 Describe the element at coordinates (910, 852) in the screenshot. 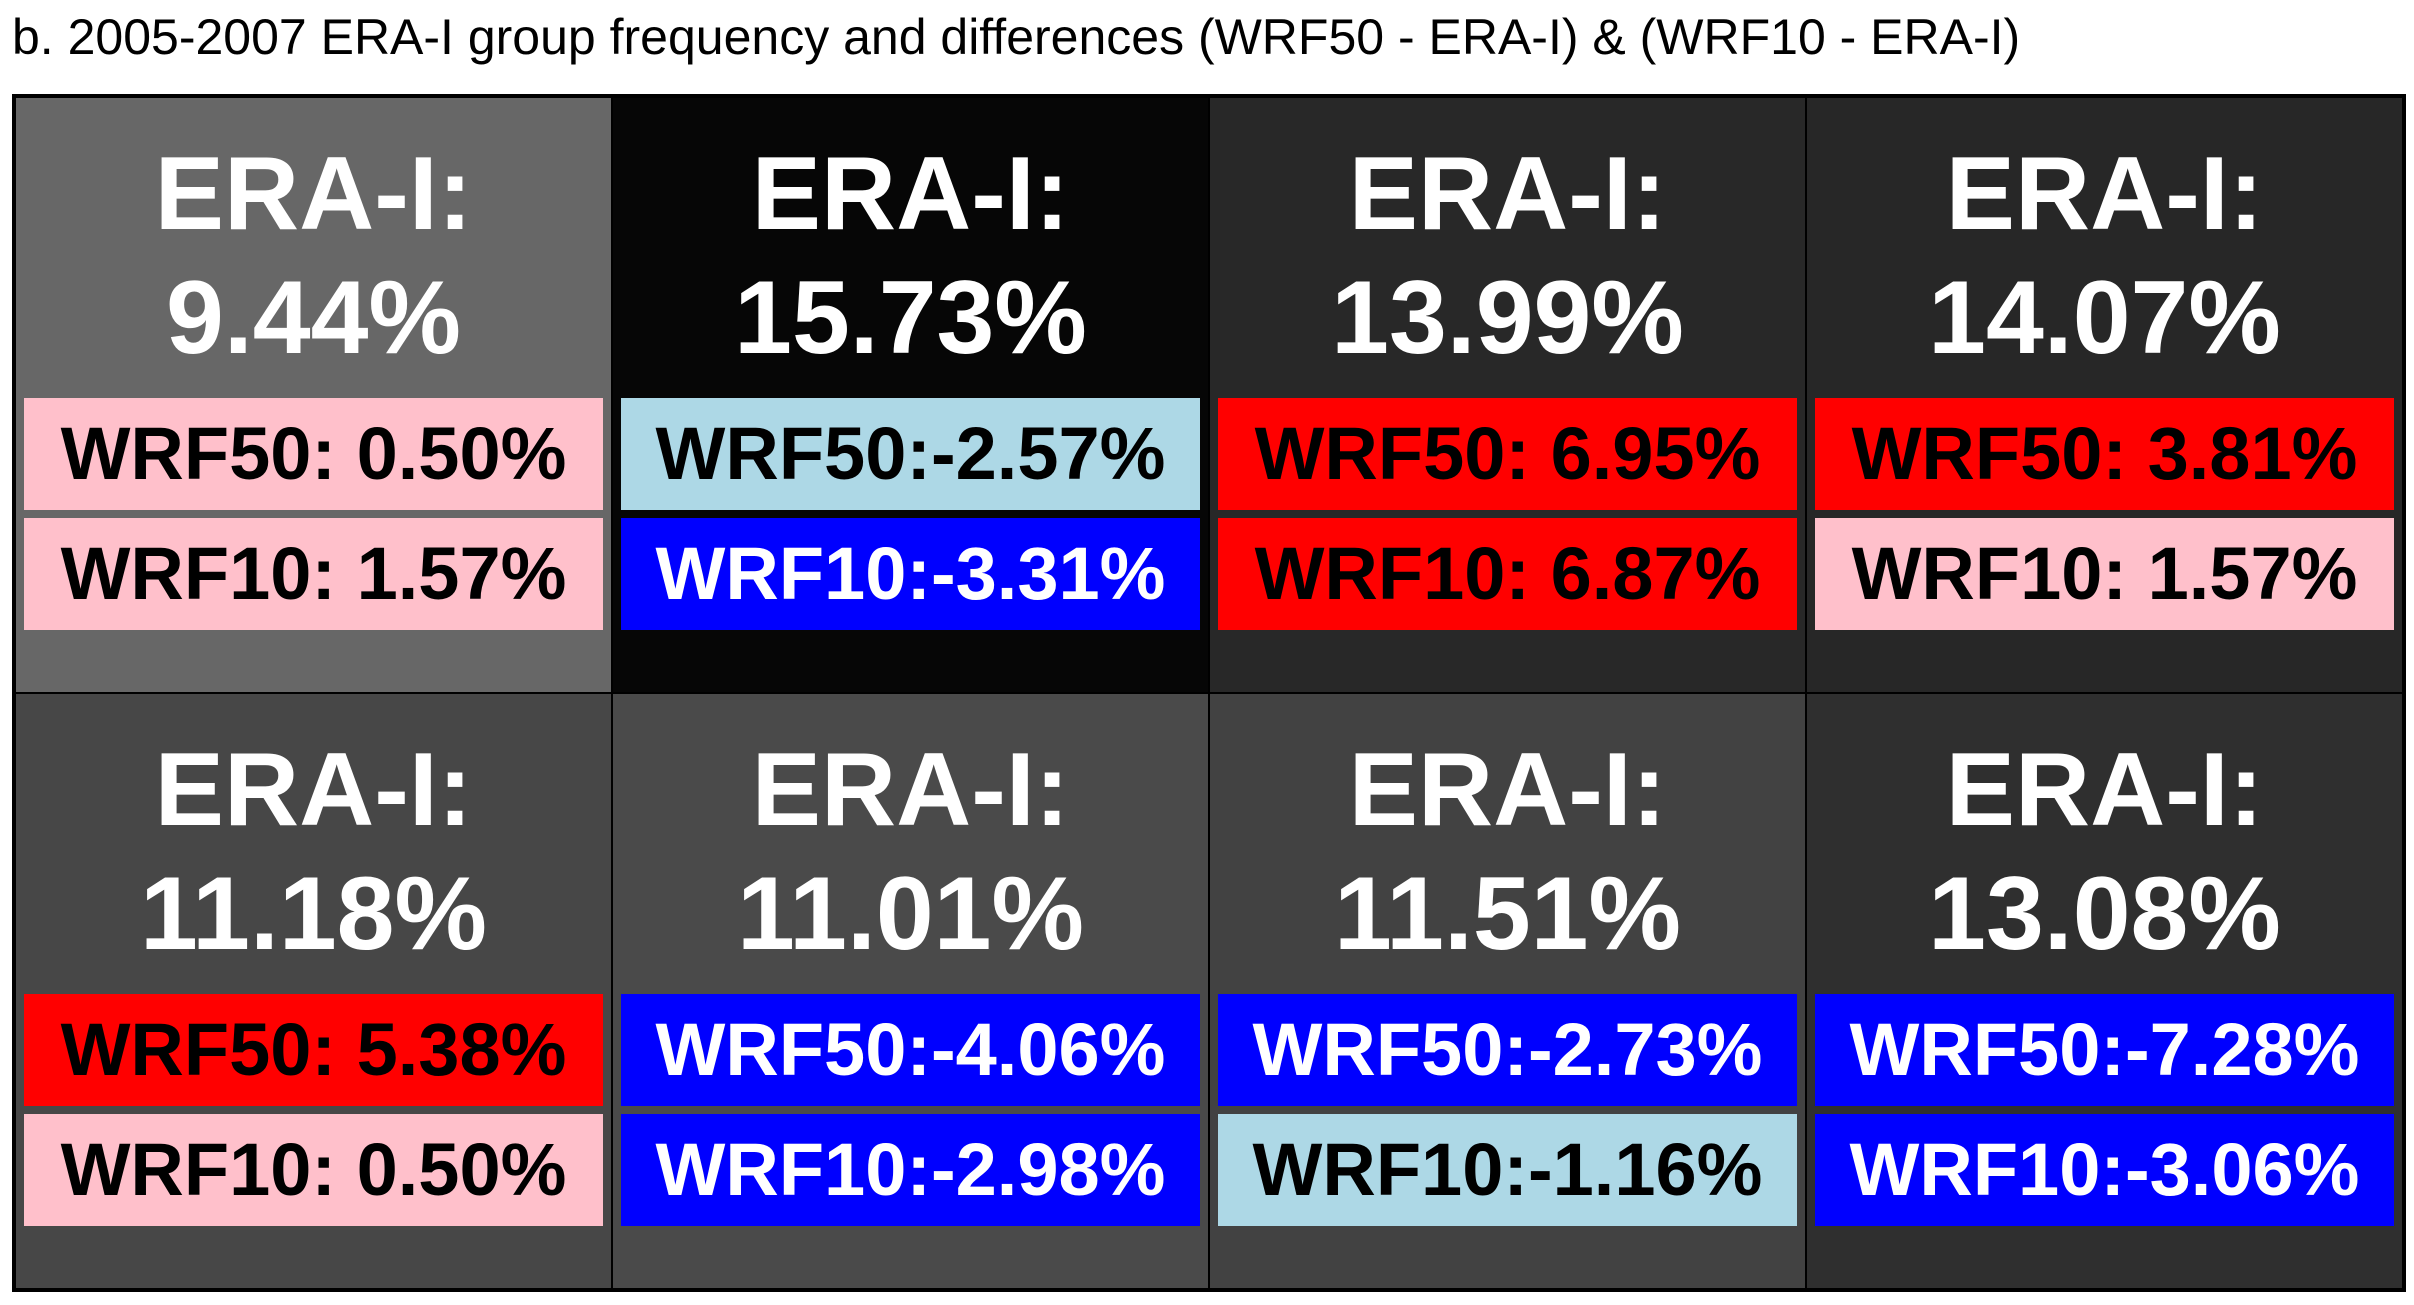

I see `era-frequency: ERA-I: 11.01%` at that location.